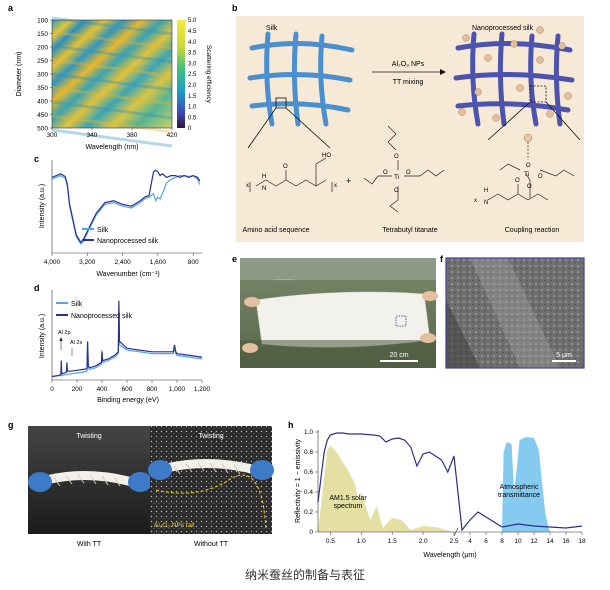 This screenshot has width=610, height=590. Describe the element at coordinates (348, 181) in the screenshot. I see `plus-sign: +` at that location.